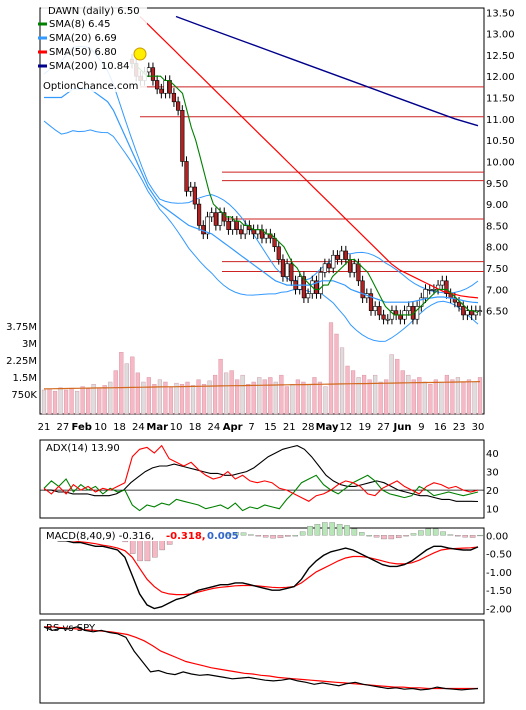  What do you see at coordinates (24, 395) in the screenshot?
I see `volume-tick-label: 750K` at bounding box center [24, 395].